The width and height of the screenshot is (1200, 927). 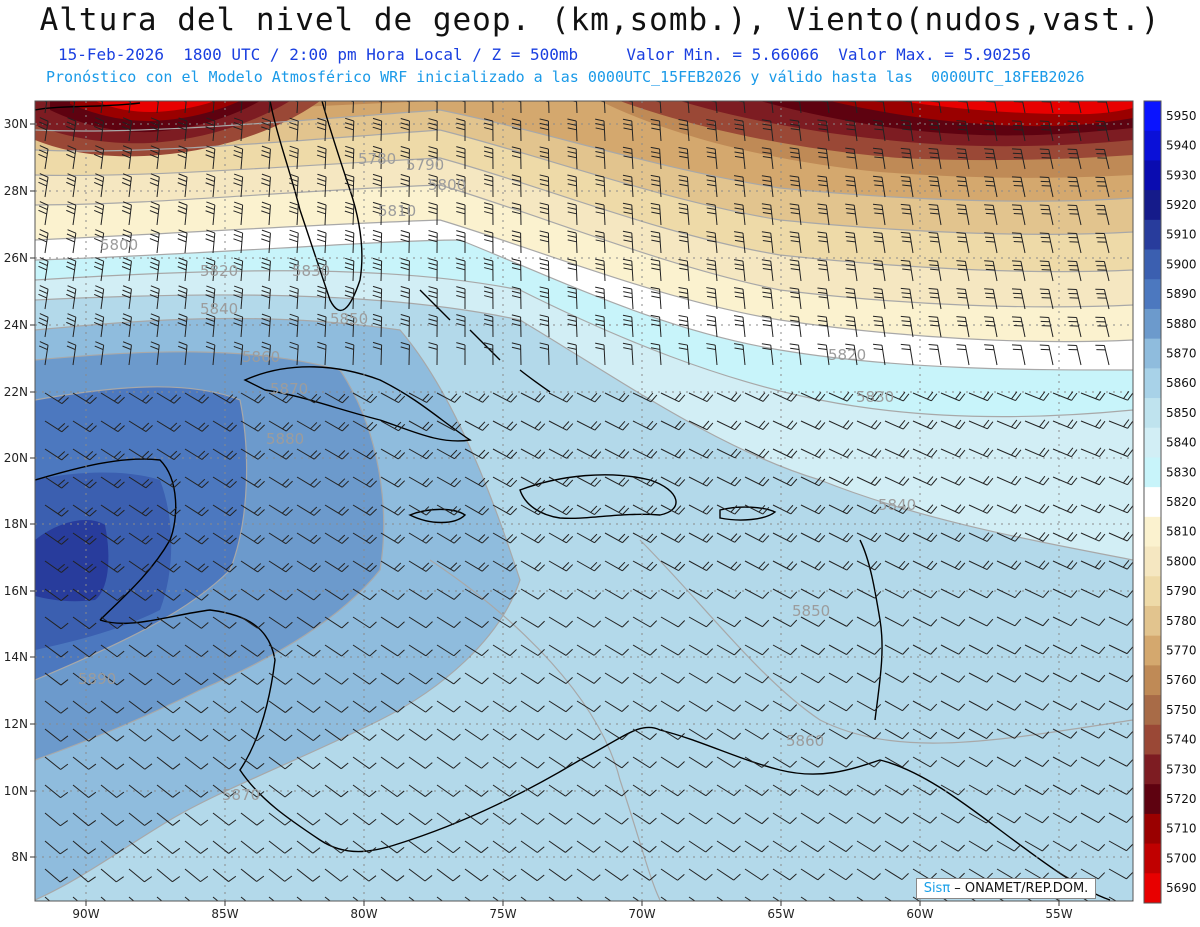 What do you see at coordinates (19, 490) in the screenshot?
I see `latitude-axis: 30N 28N 26N 24N 22N 20N 18N 16N 14N 12N 10N 8N` at bounding box center [19, 490].